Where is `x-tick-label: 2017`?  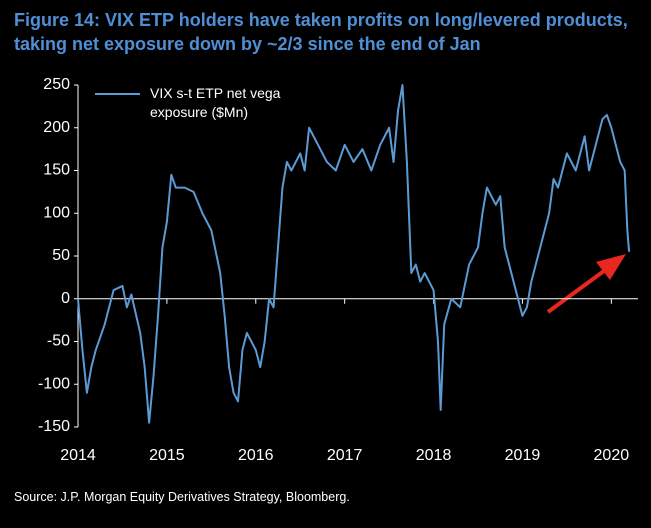
x-tick-label: 2017 is located at coordinates (345, 455).